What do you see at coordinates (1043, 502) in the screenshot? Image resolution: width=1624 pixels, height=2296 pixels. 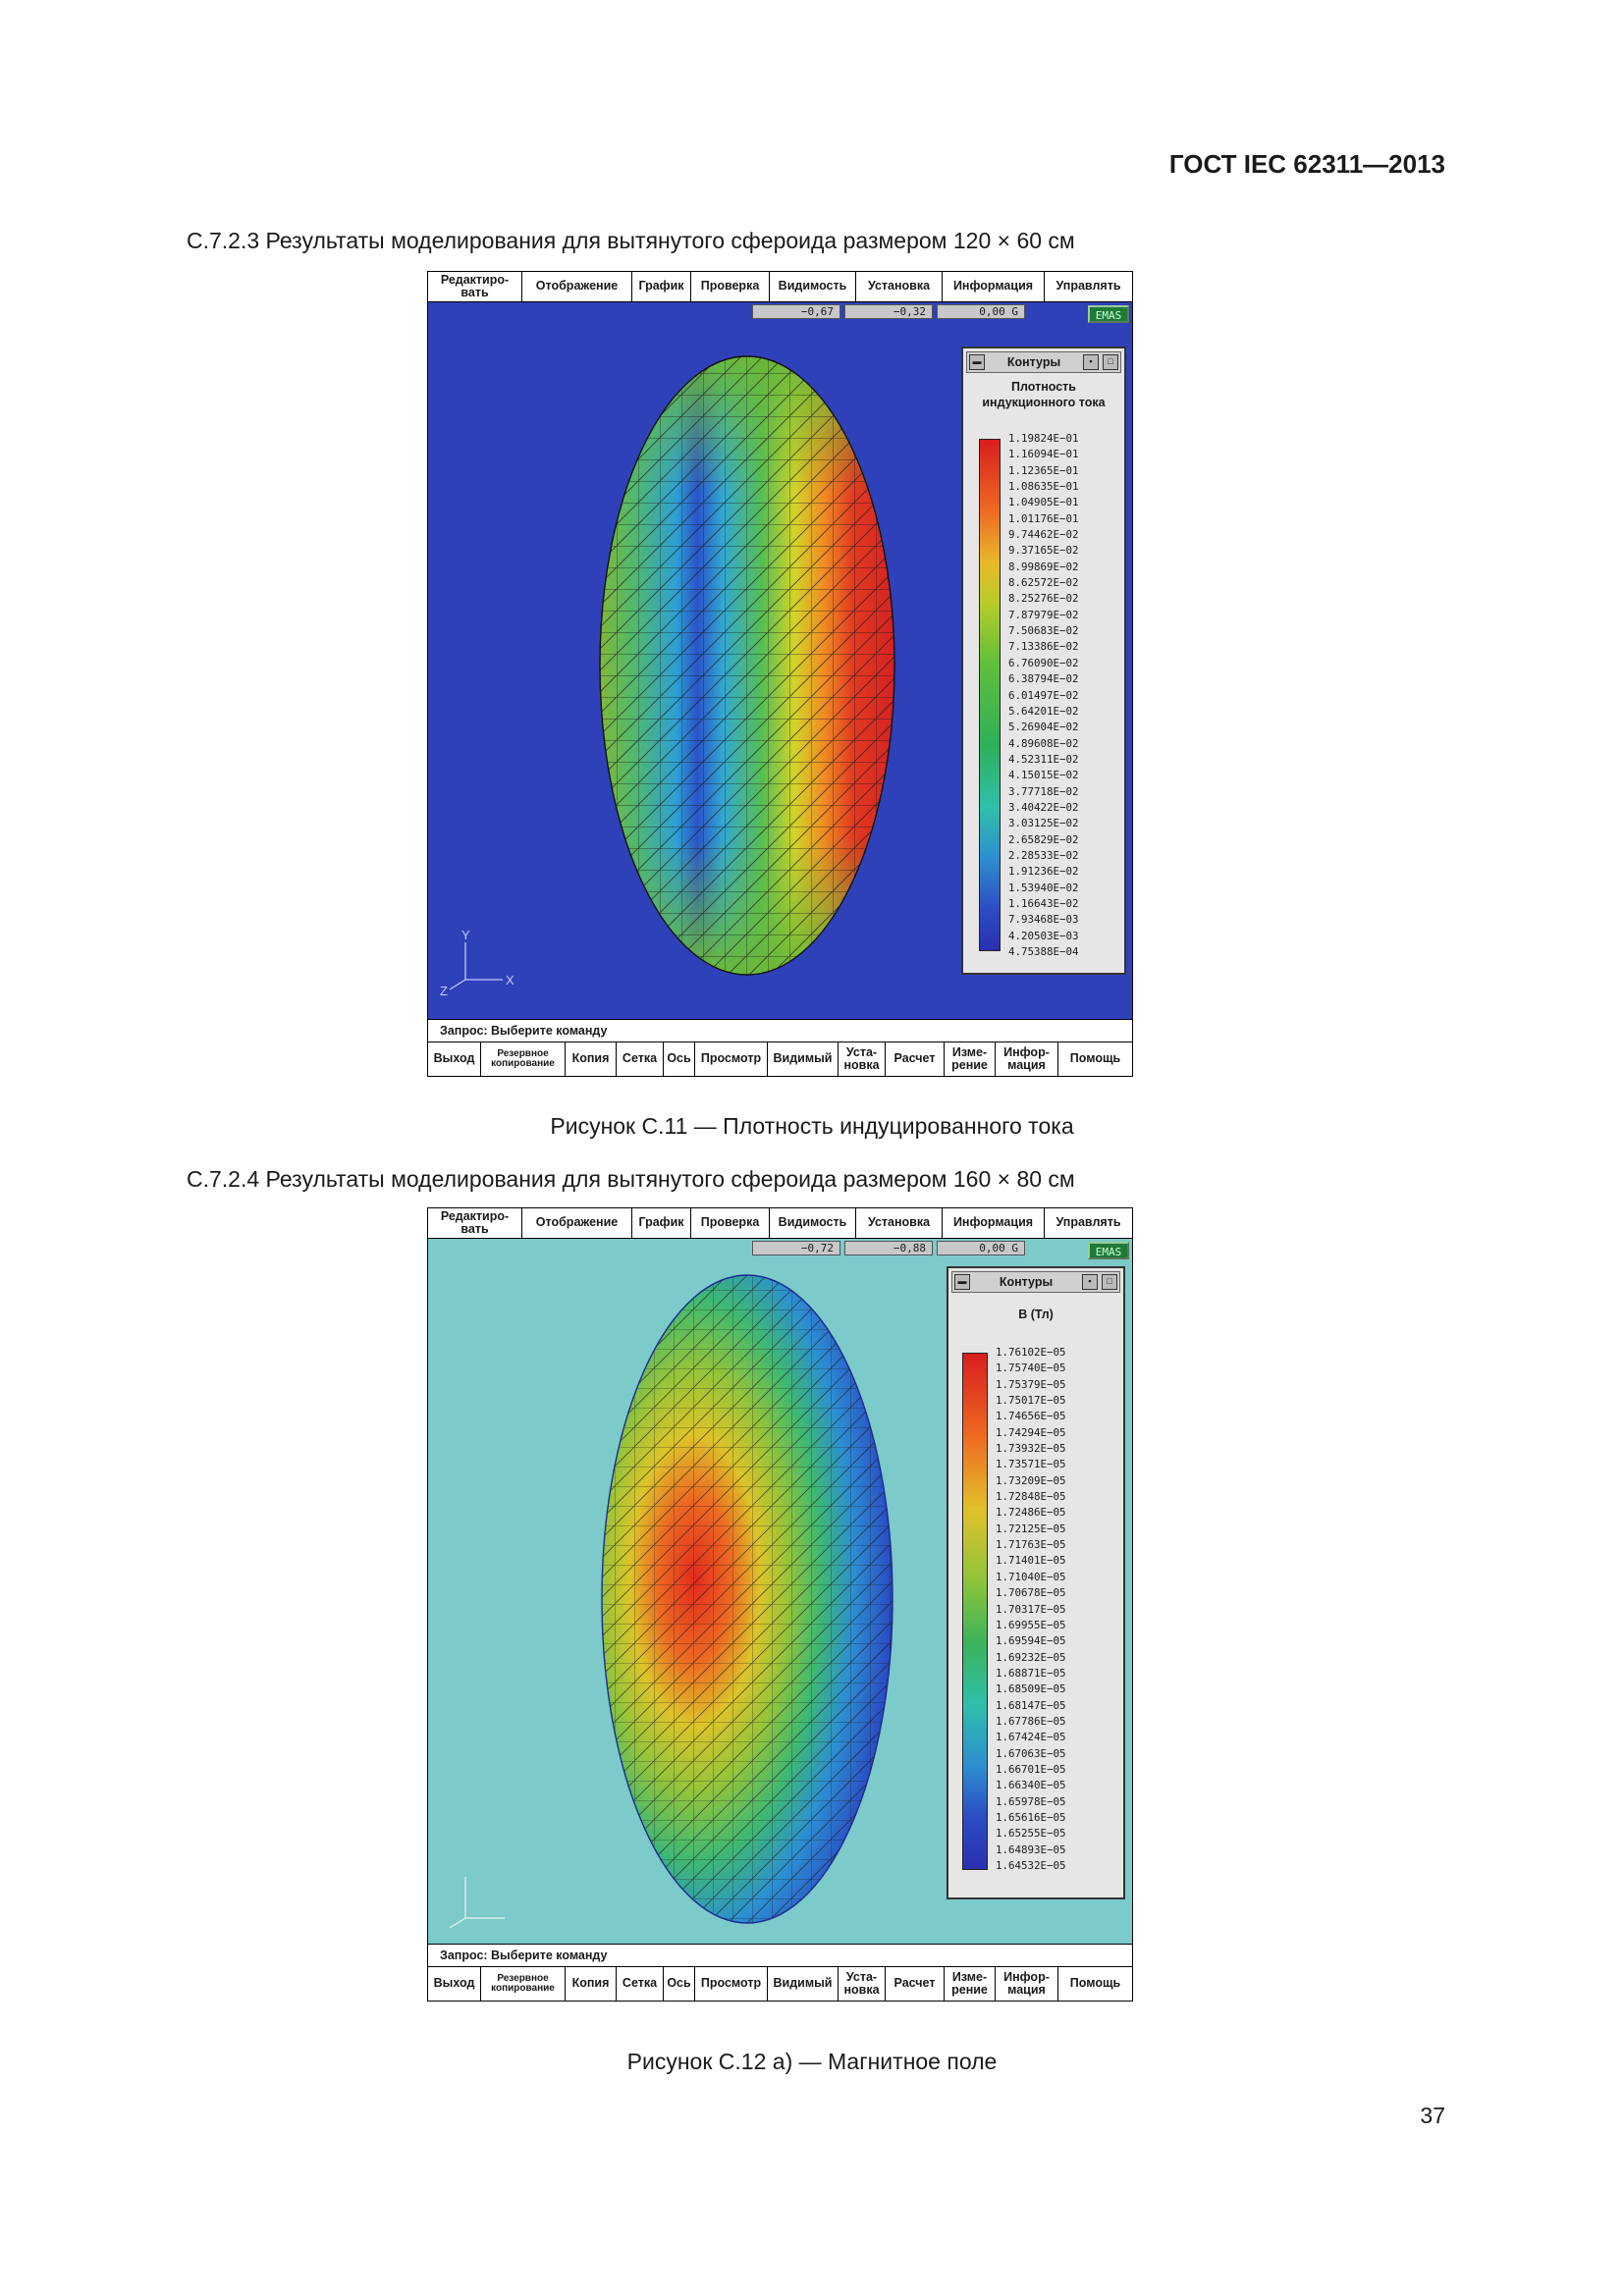 I see `scale-label: 1.04905E−01` at bounding box center [1043, 502].